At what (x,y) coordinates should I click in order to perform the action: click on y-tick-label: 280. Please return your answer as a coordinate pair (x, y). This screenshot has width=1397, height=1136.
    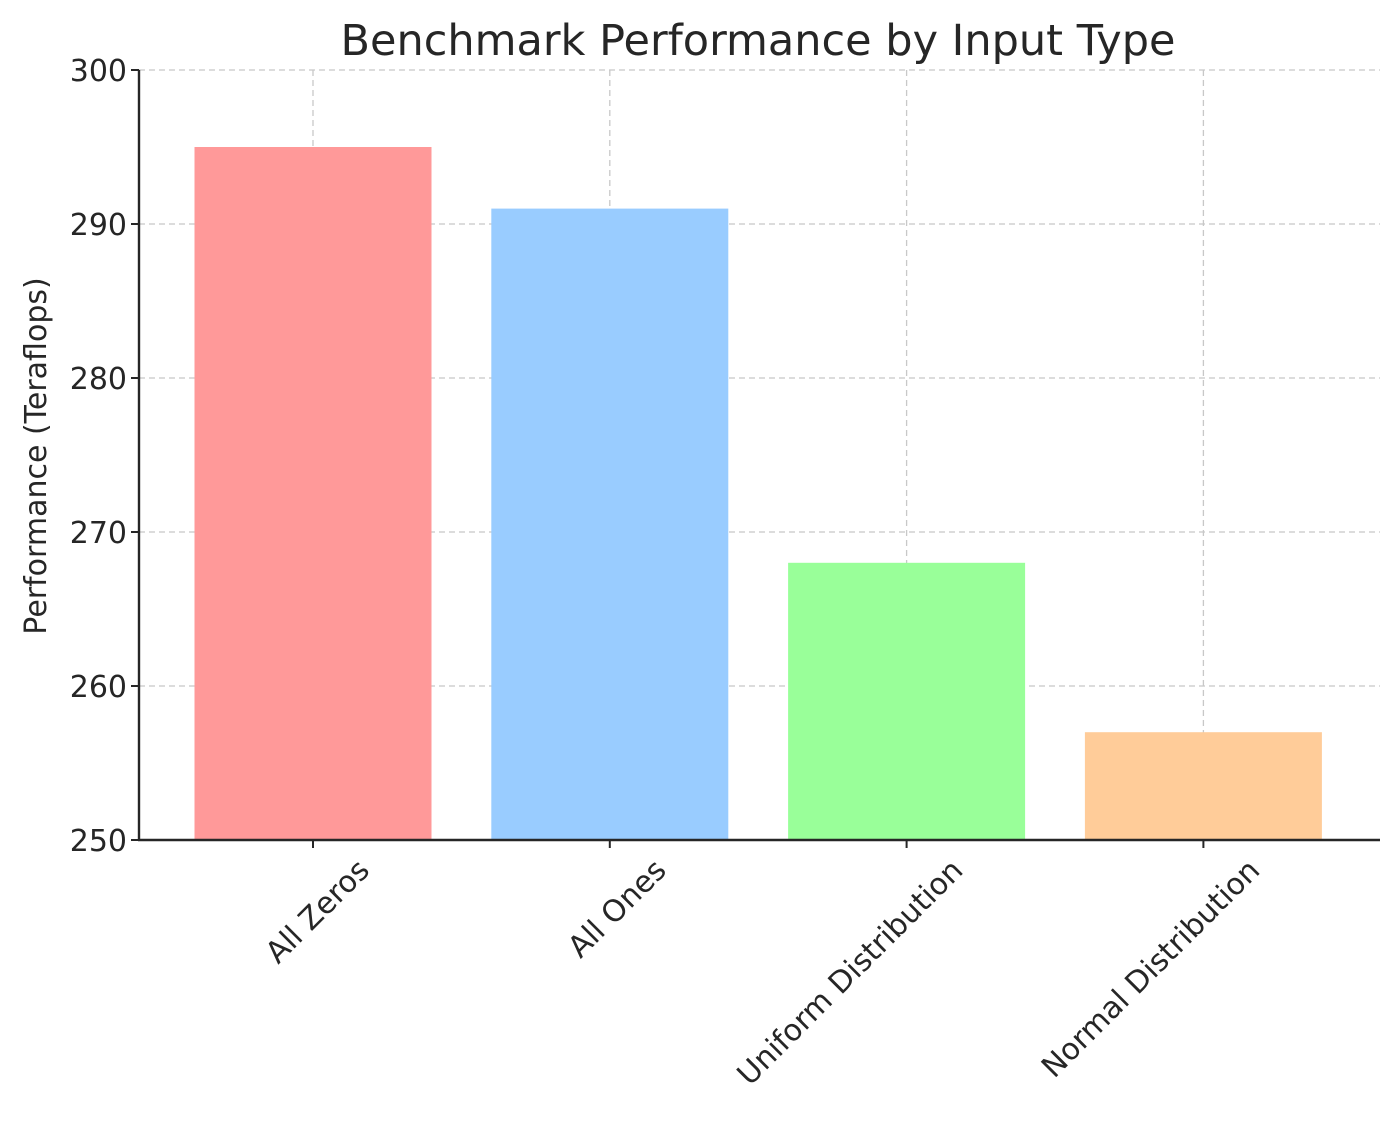
    Looking at the image, I should click on (98, 379).